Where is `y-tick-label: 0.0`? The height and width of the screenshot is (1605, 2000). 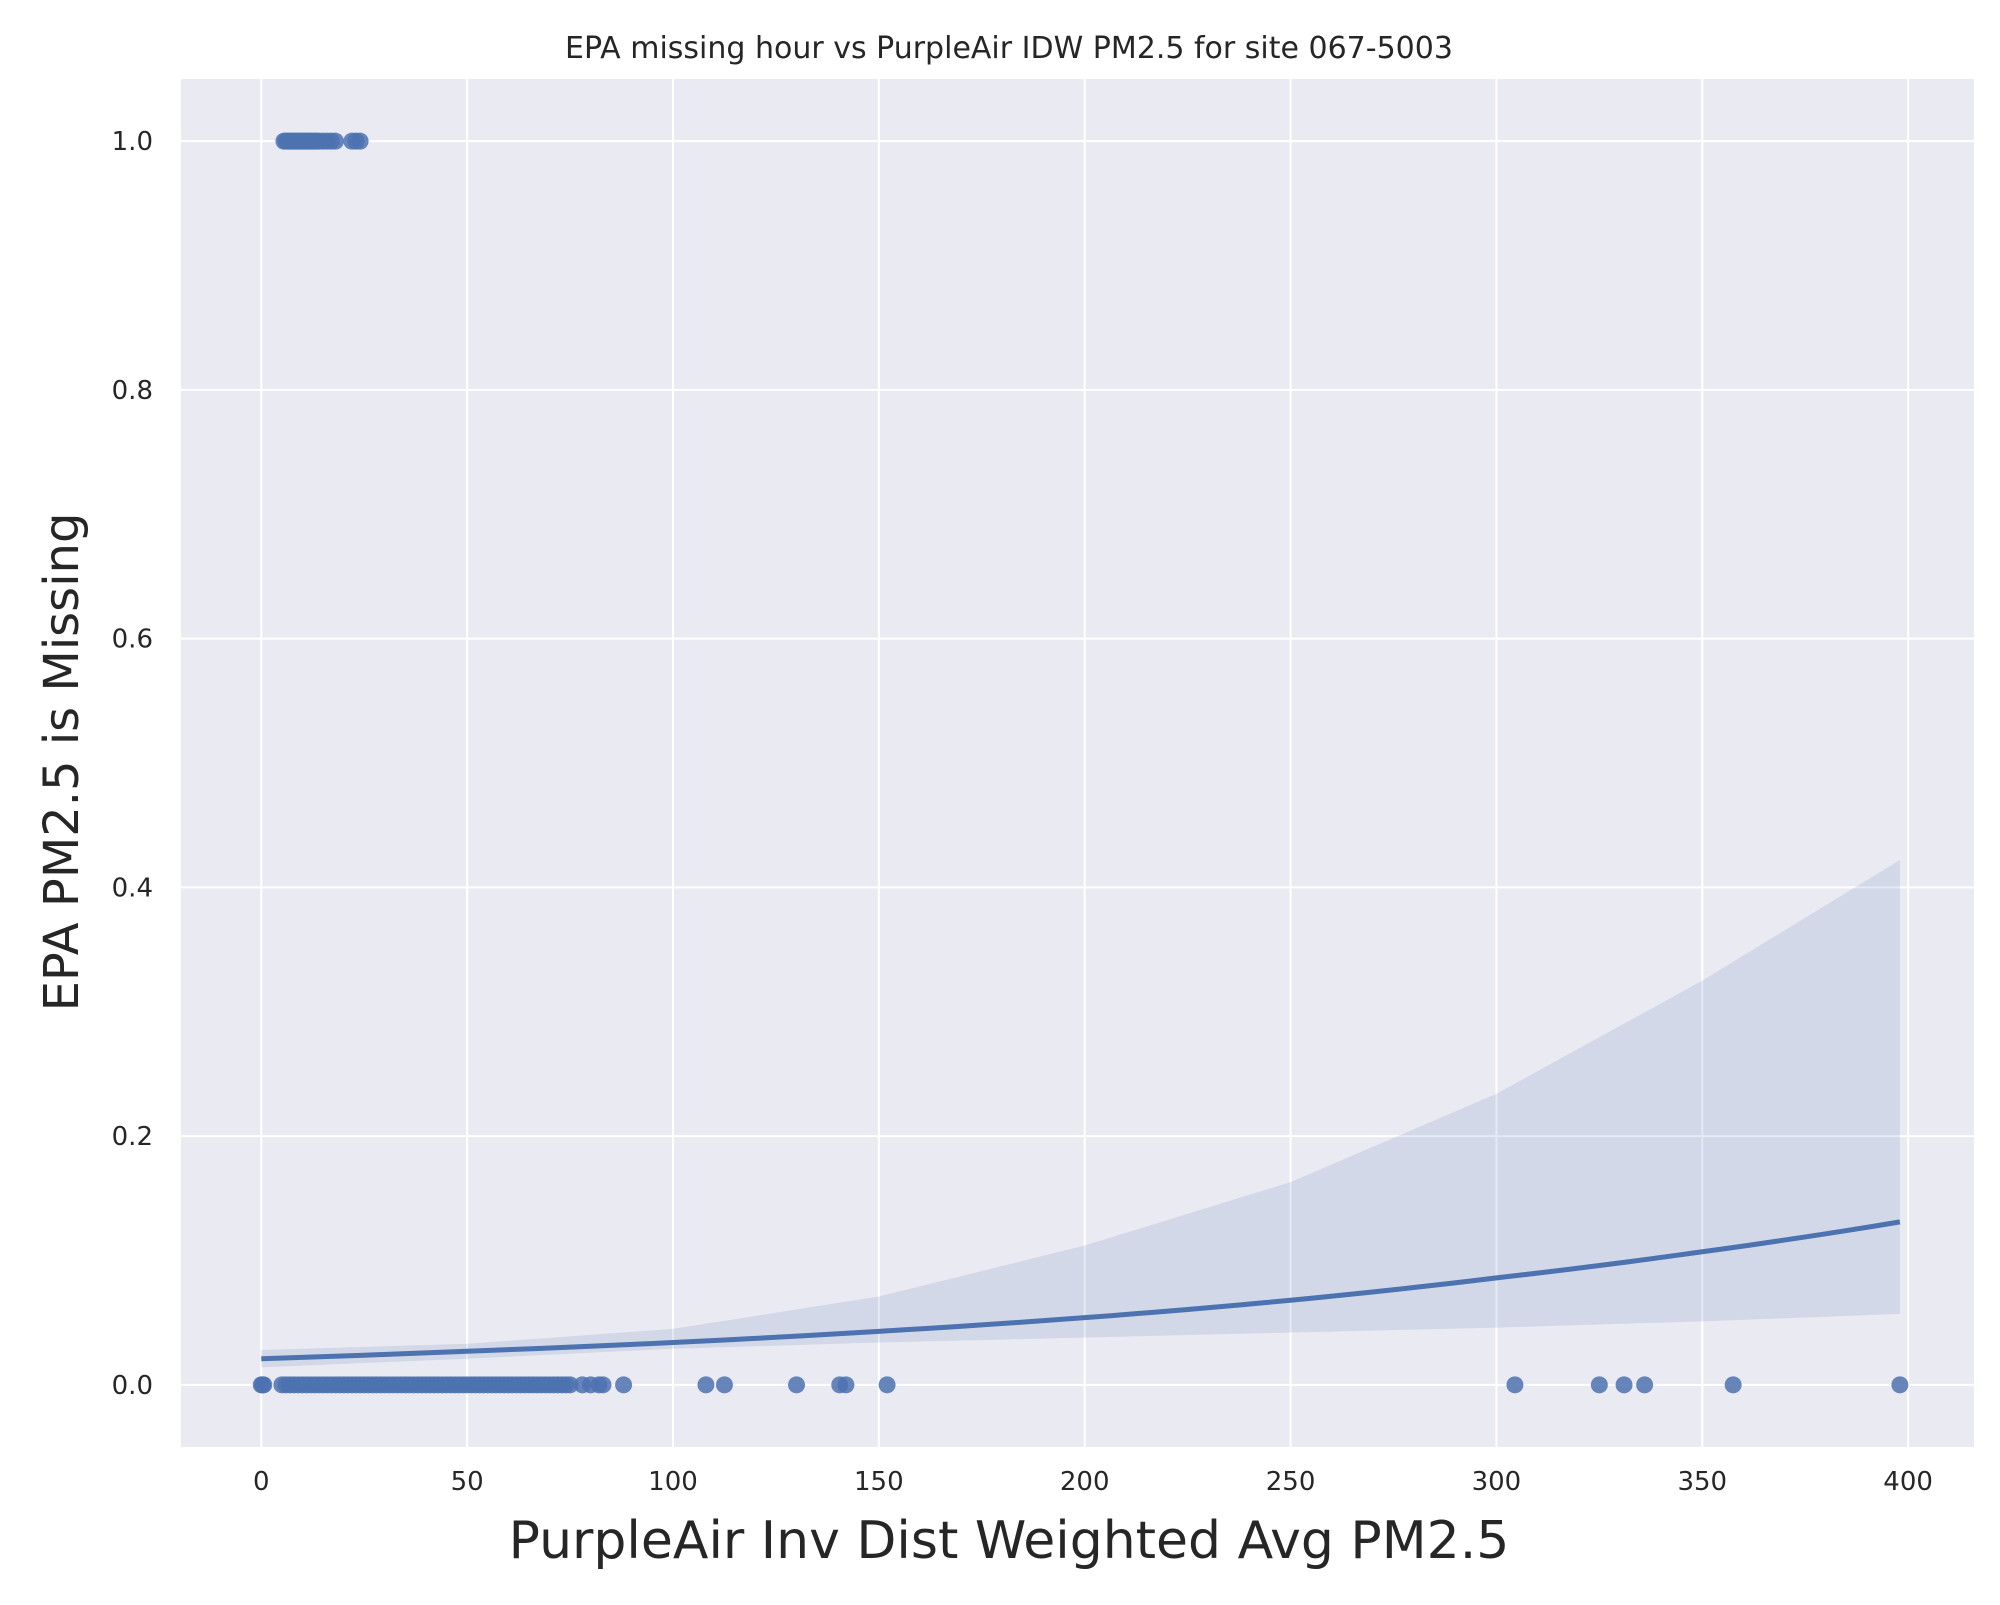 y-tick-label: 0.0 is located at coordinates (132, 1386).